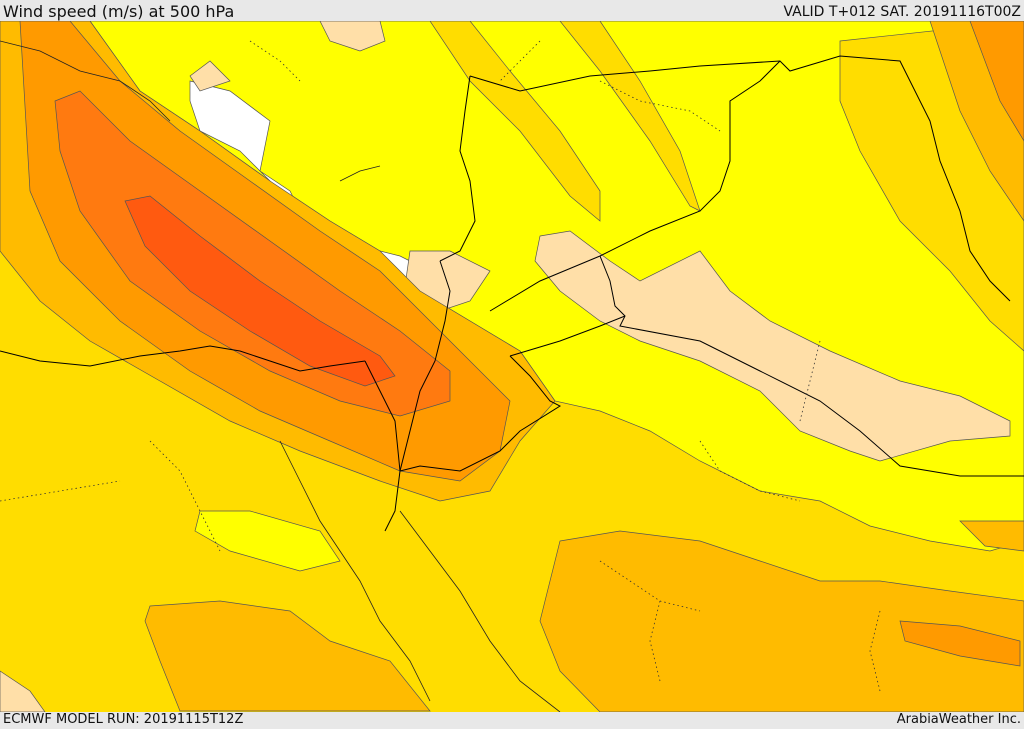  Describe the element at coordinates (119, 11) in the screenshot. I see `map-title: Wind speed (m/s) at 500 hPa` at that location.